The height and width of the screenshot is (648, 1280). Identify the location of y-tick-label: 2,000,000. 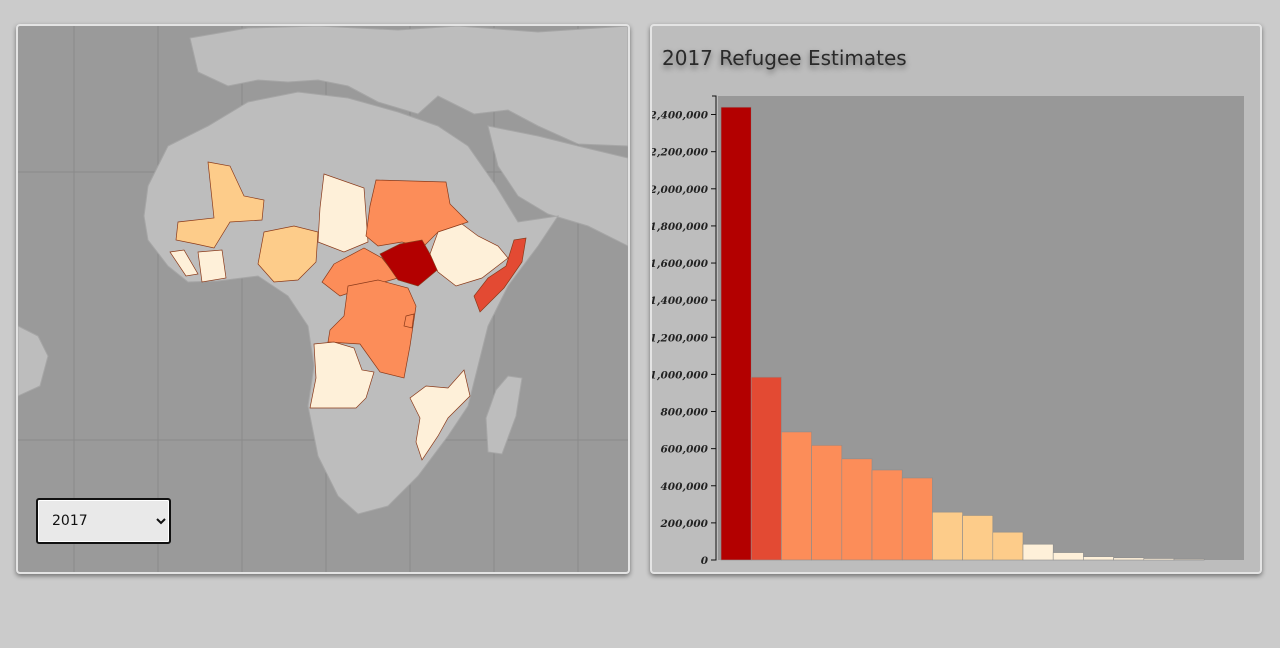
(680, 190).